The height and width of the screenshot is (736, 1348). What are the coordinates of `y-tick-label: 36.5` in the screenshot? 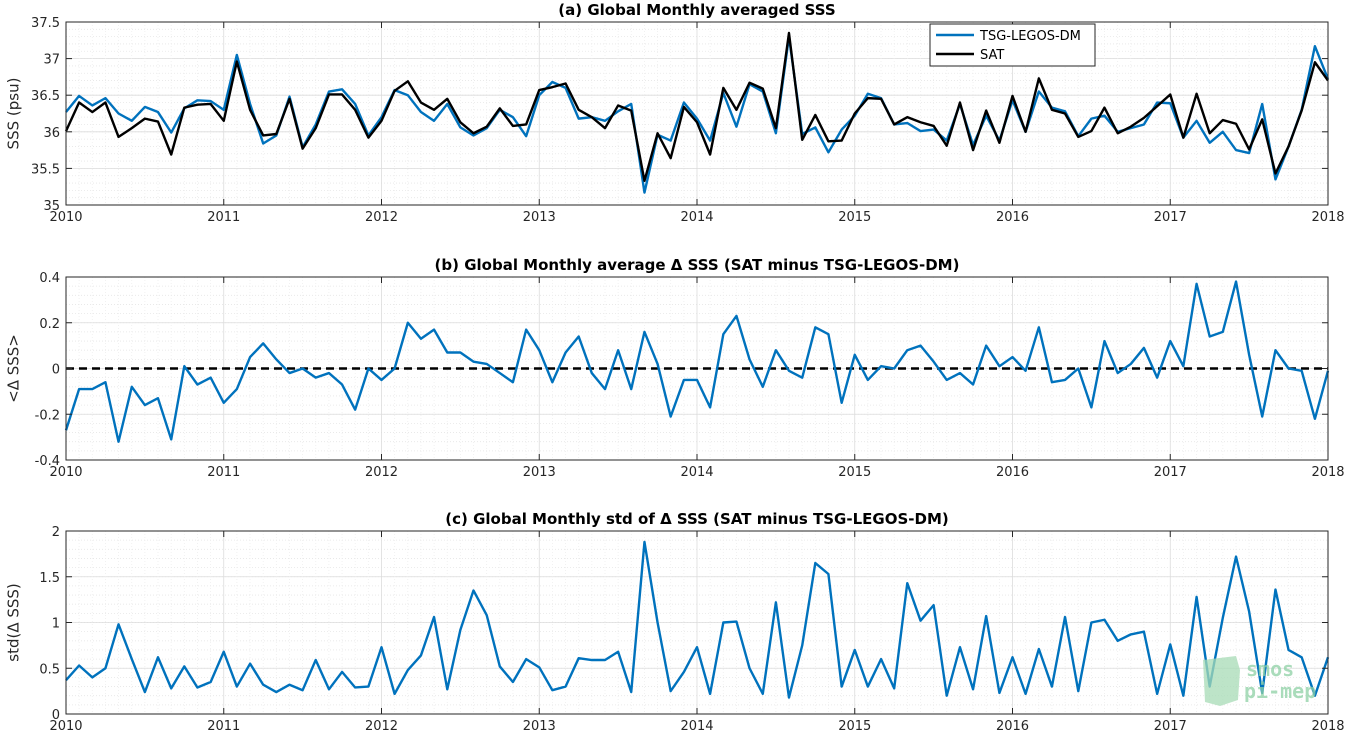 It's located at (45, 96).